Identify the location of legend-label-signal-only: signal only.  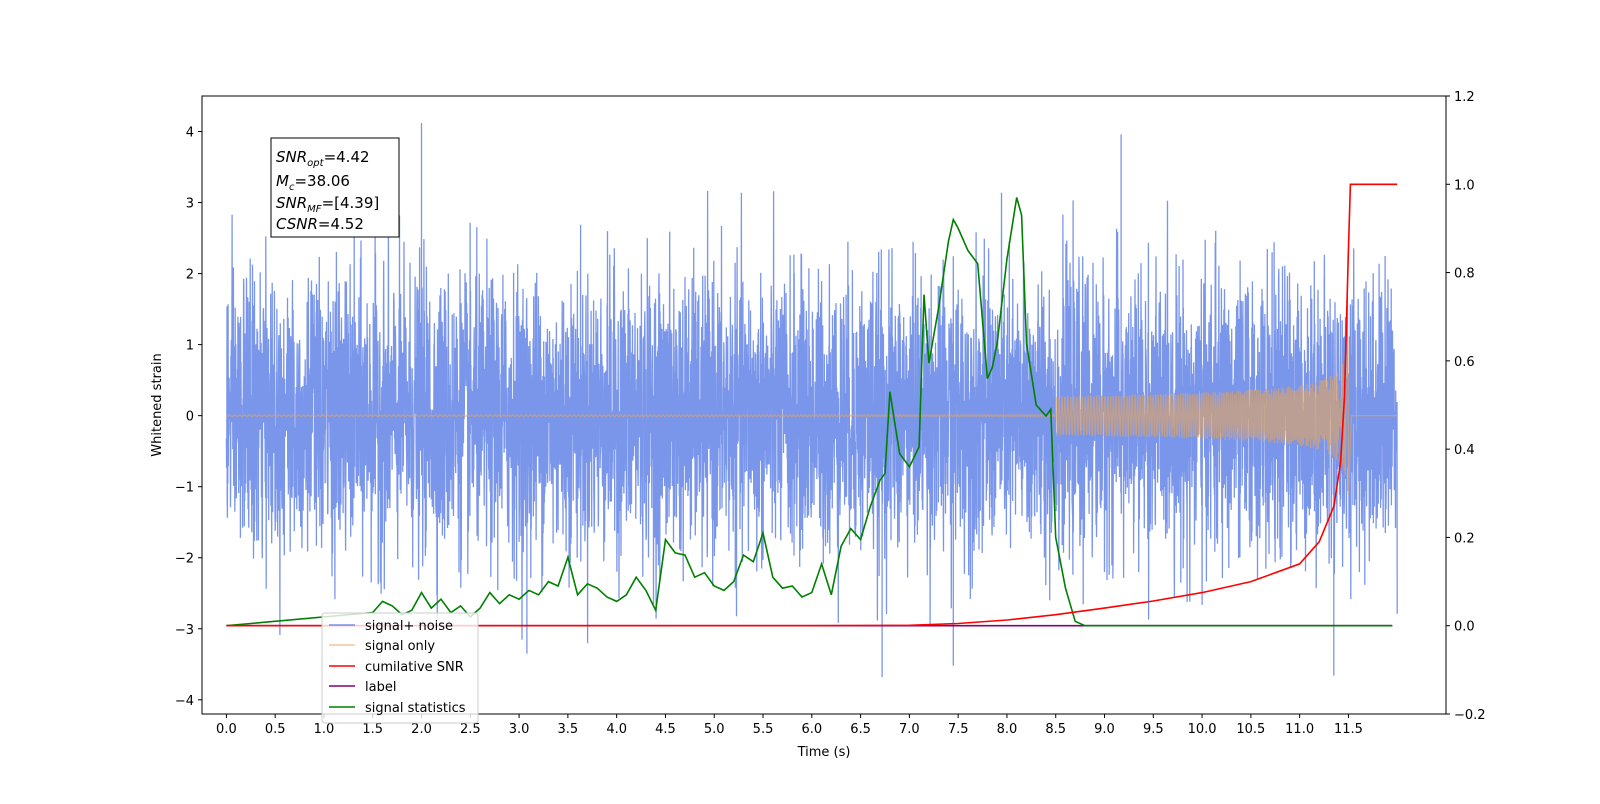
(400, 646).